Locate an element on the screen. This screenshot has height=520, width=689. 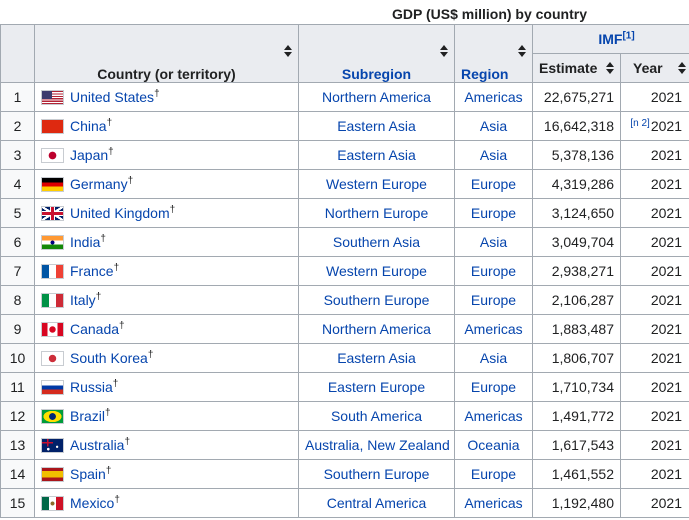
estimate-cell: 16,642,318 is located at coordinates (576, 126).